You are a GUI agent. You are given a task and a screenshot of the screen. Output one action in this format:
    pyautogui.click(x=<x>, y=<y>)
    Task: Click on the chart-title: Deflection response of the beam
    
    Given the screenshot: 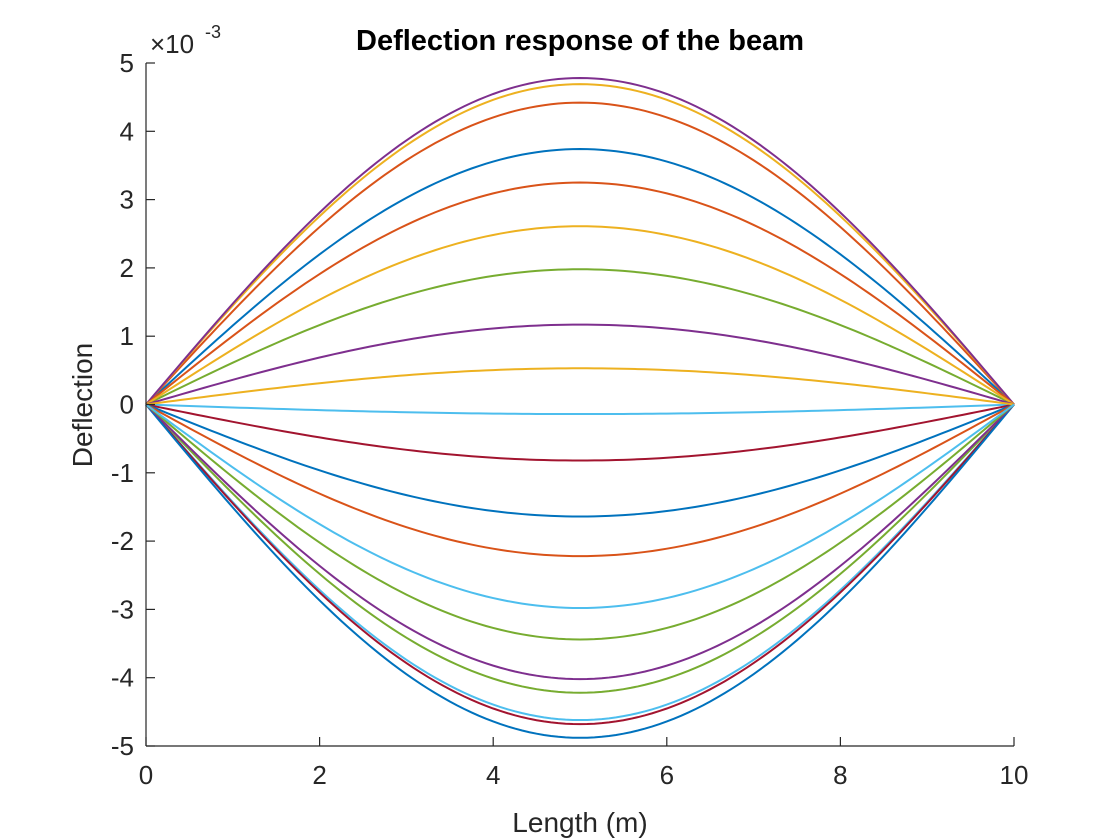 What is the action you would take?
    pyautogui.click(x=580, y=41)
    